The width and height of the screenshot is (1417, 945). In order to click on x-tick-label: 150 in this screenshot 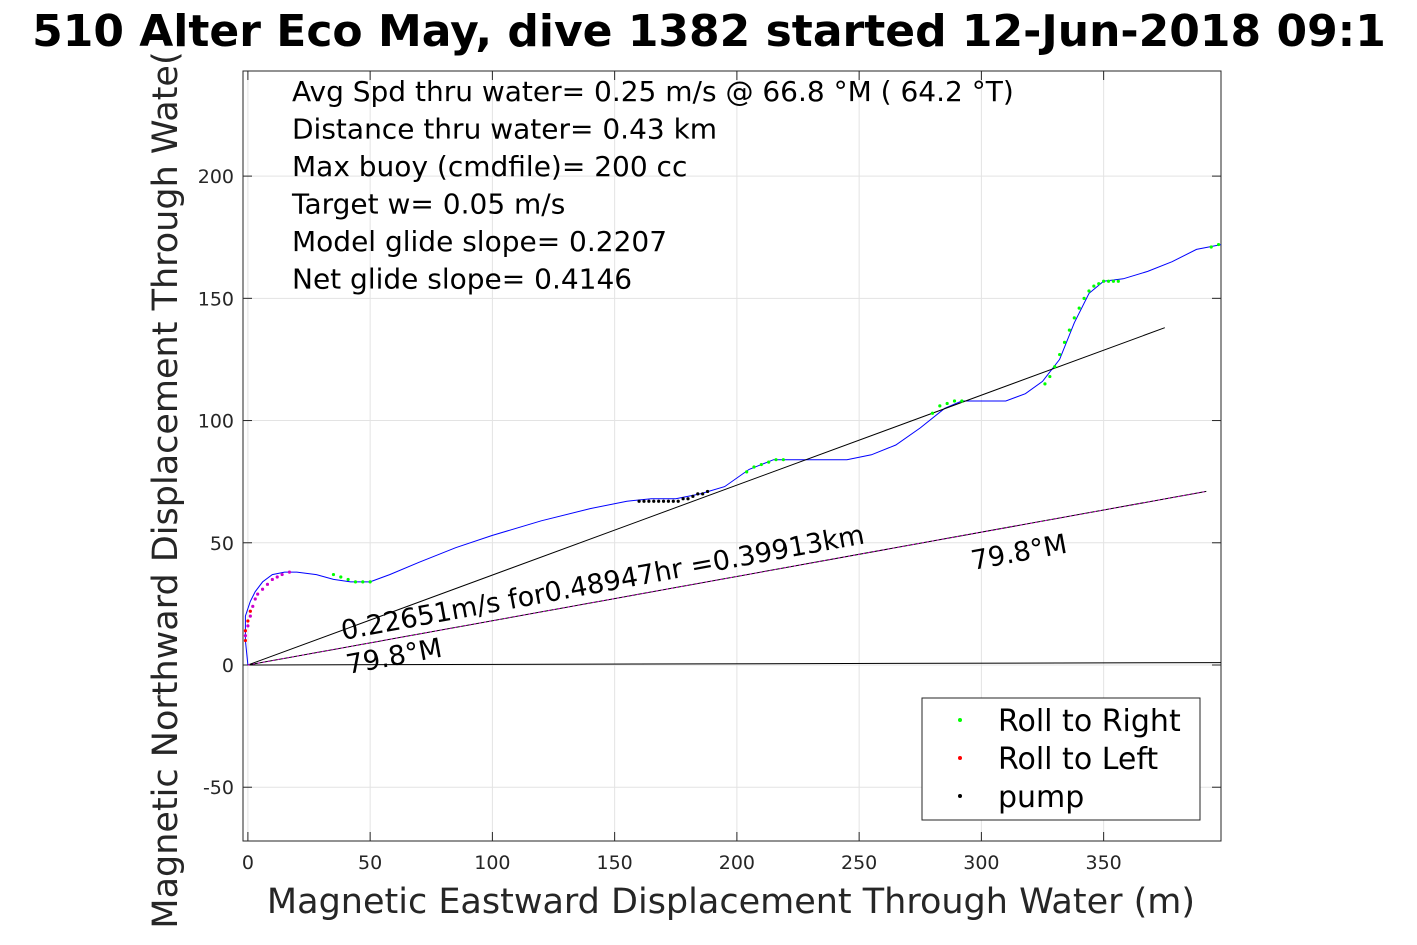, I will do `click(615, 863)`.